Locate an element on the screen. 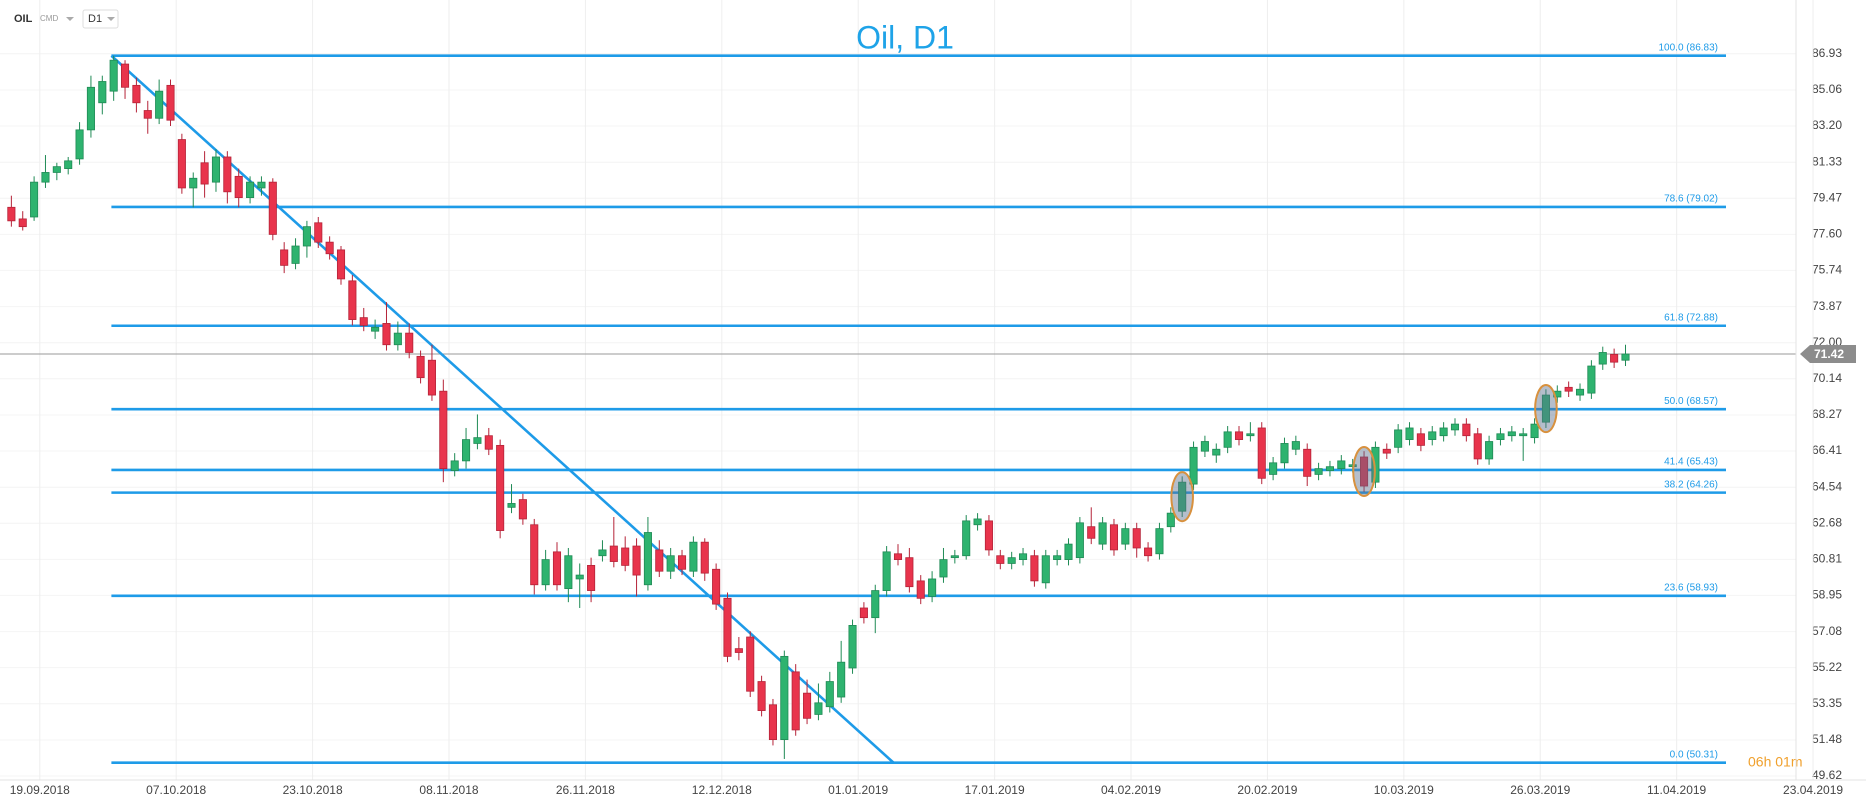  fib-label: 0.0 (50.31) is located at coordinates (1694, 754).